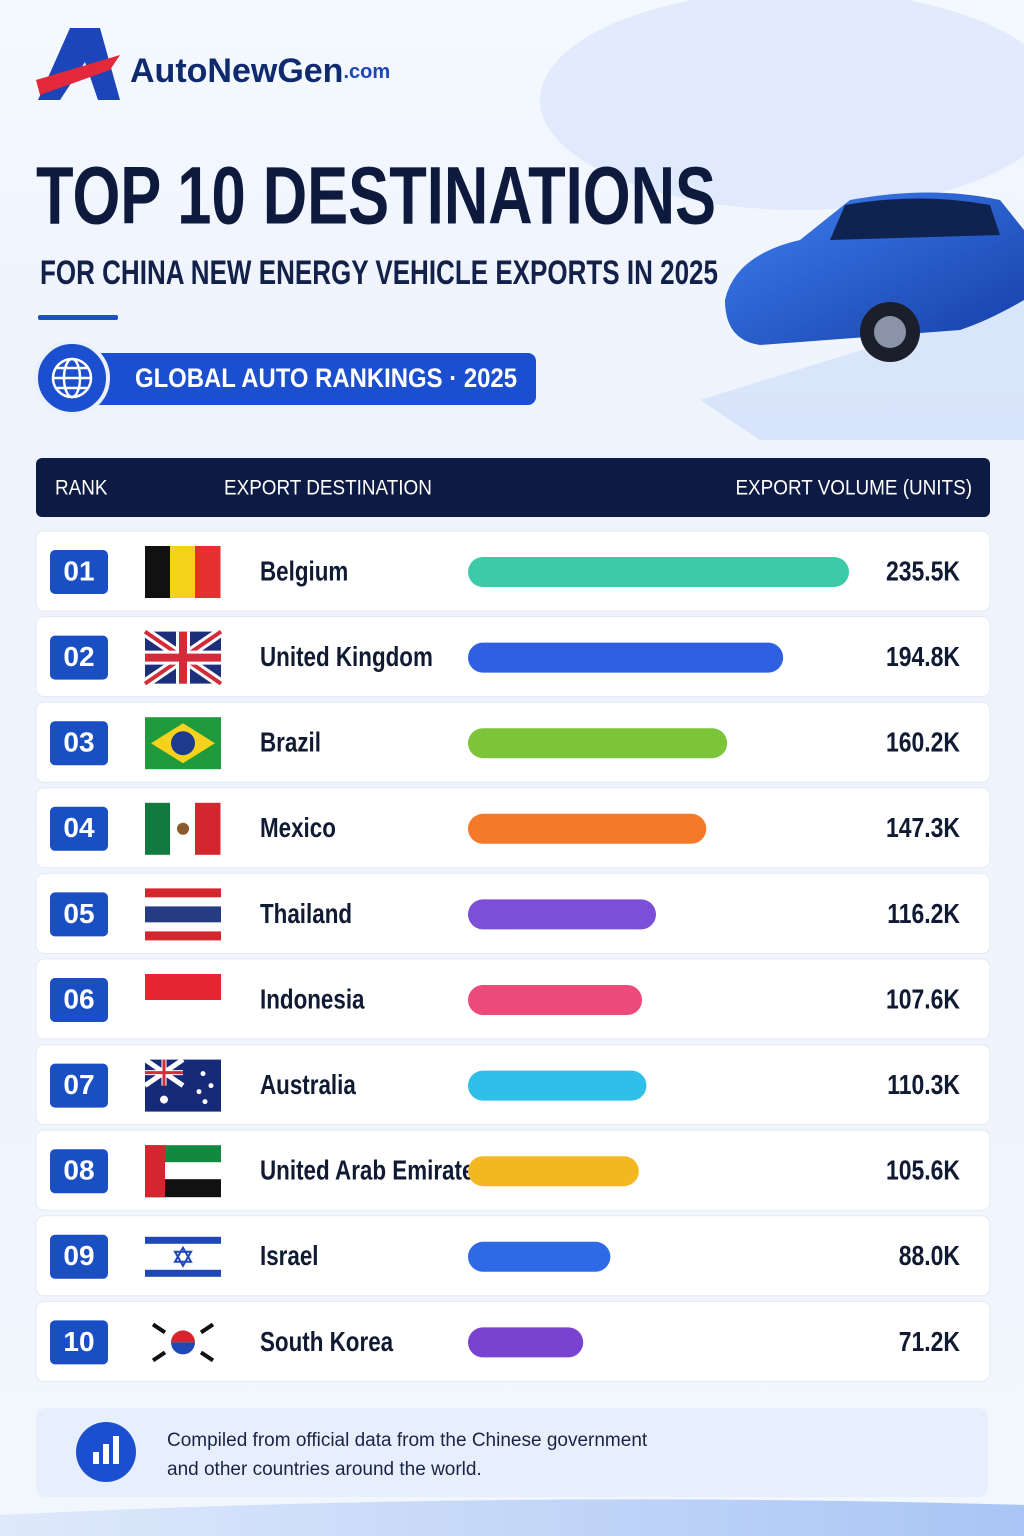 The width and height of the screenshot is (1024, 1536). What do you see at coordinates (923, 828) in the screenshot?
I see `value-label: 147.3K` at bounding box center [923, 828].